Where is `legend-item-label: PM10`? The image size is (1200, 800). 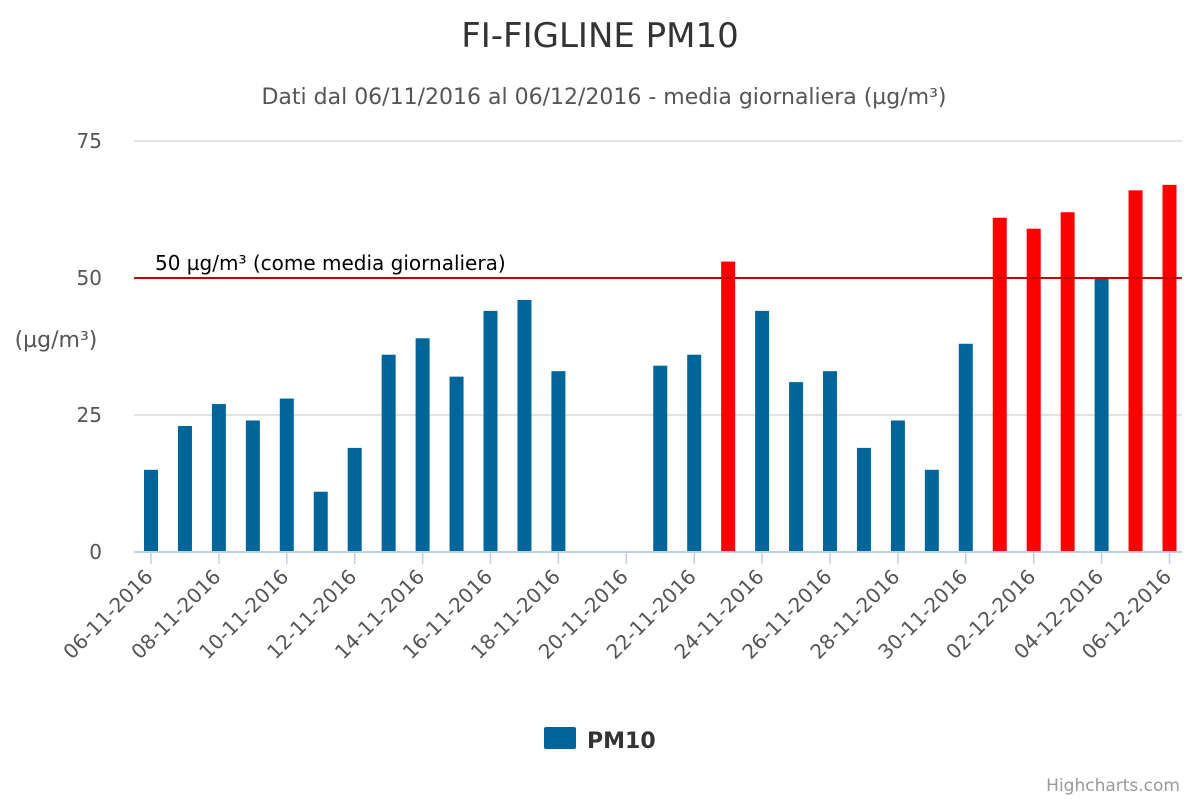 legend-item-label: PM10 is located at coordinates (621, 741).